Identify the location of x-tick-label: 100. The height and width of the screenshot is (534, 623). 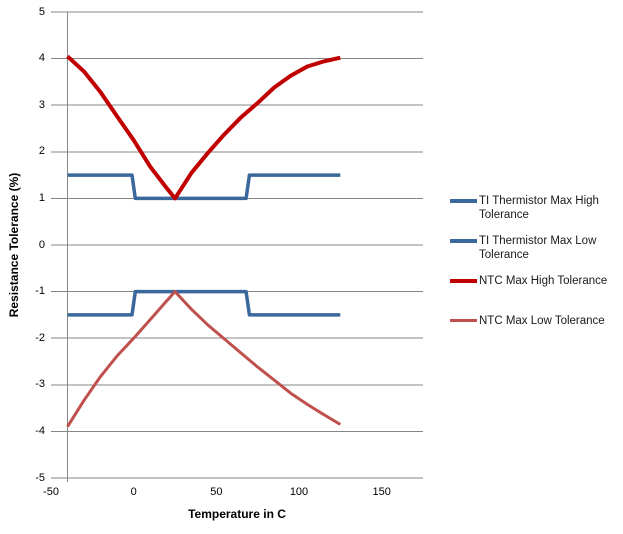
(299, 492).